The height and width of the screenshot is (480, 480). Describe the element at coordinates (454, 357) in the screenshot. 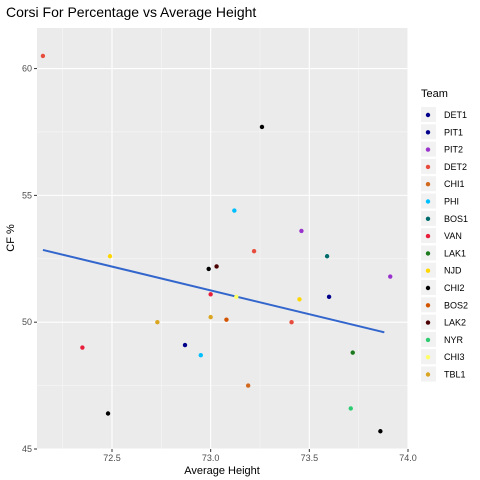

I see `legend-label: CHI3` at that location.